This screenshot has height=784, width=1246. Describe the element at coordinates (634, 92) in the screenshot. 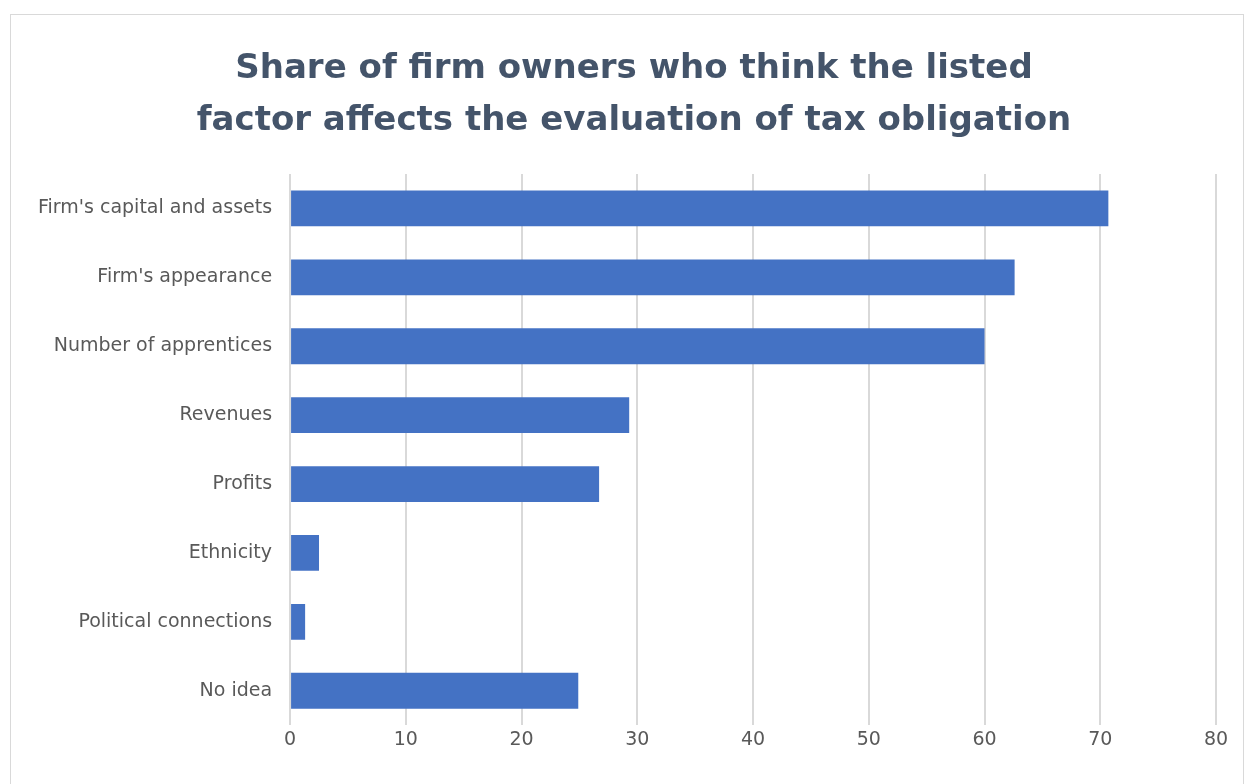

I see `chart-title: Share of firm owners who think the listed factor affects the evaluation of tax obligation` at that location.